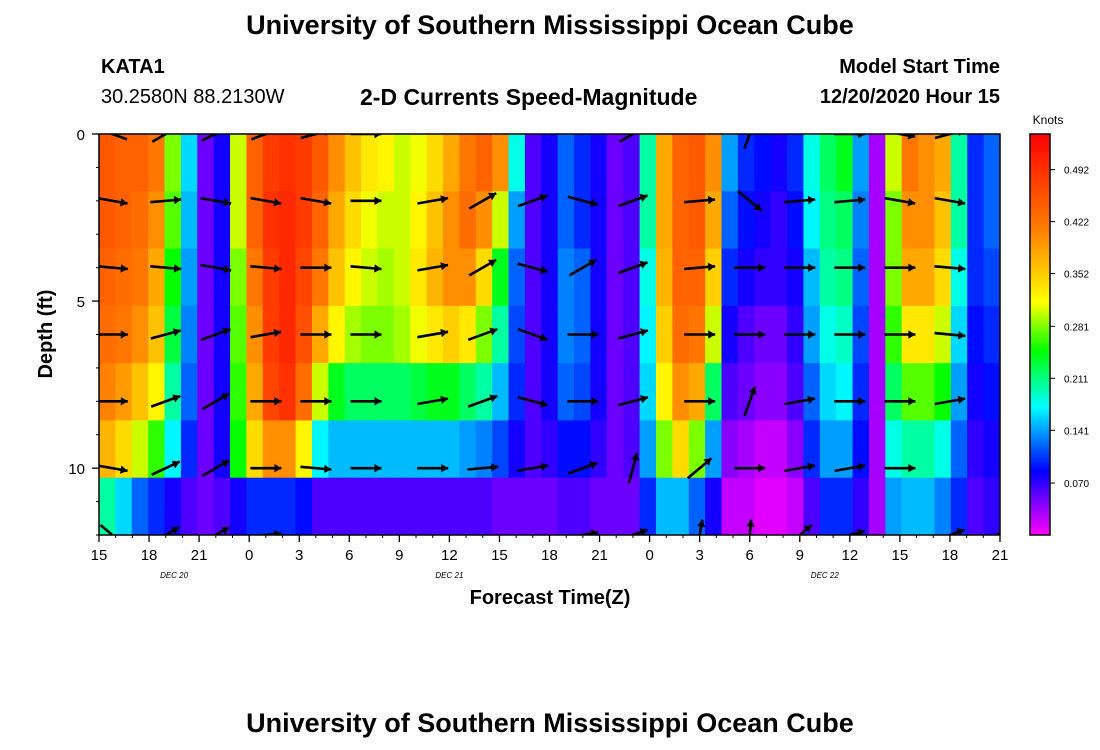  What do you see at coordinates (750, 555) in the screenshot?
I see `x-tick-label: 6` at bounding box center [750, 555].